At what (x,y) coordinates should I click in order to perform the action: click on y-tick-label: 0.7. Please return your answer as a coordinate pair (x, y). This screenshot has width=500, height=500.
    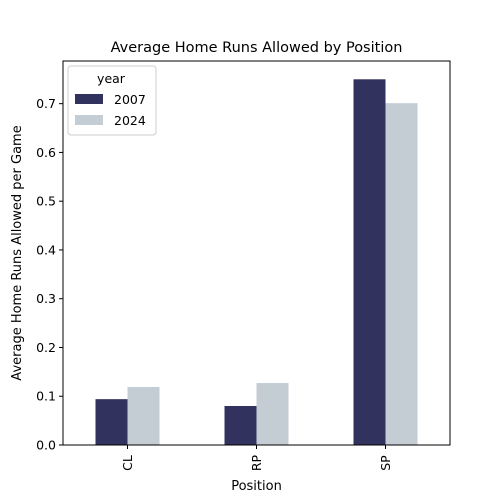
    Looking at the image, I should click on (46, 103).